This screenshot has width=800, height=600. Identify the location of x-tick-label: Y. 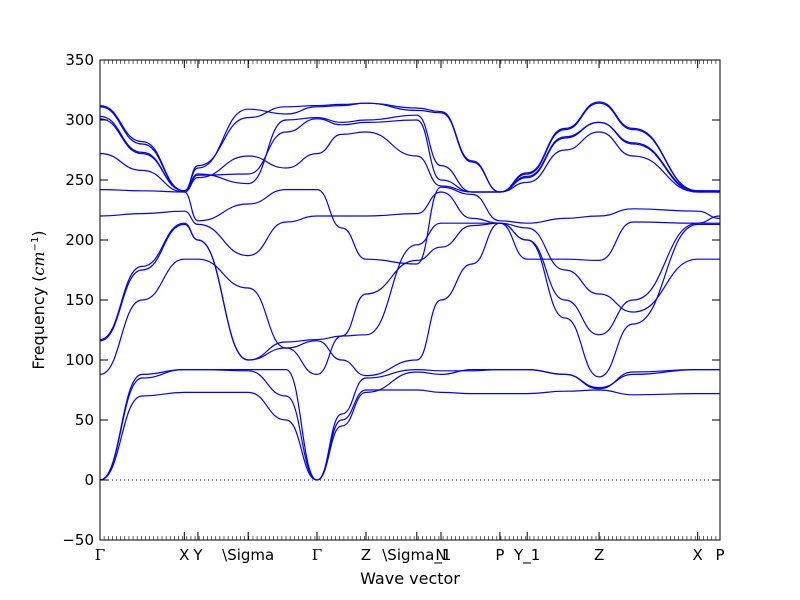
(197, 555).